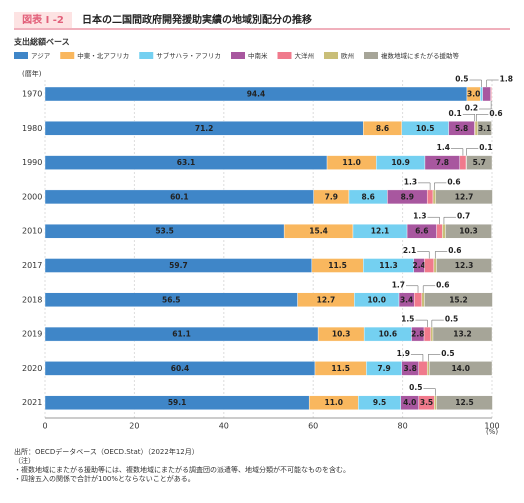  I want to click on legend-label: 複数地域にまたがる援助等, so click(420, 55).